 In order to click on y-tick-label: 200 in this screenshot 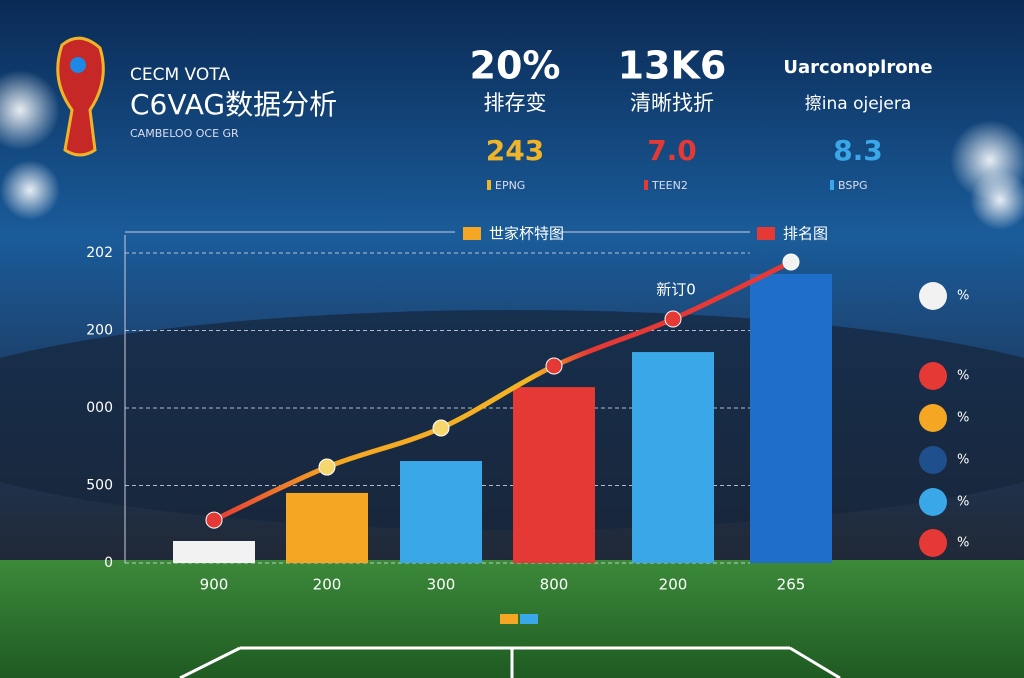, I will do `click(99, 331)`.